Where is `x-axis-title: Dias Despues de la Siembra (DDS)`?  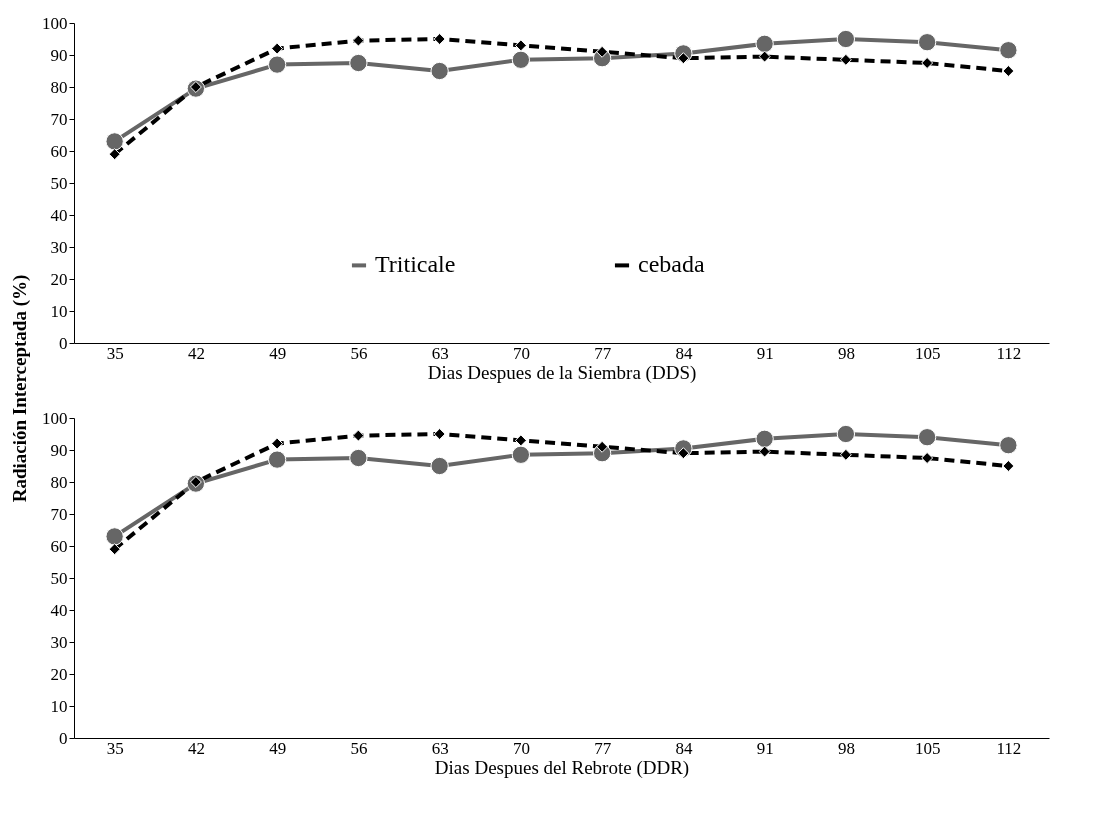
x-axis-title: Dias Despues de la Siembra (DDS) is located at coordinates (562, 372).